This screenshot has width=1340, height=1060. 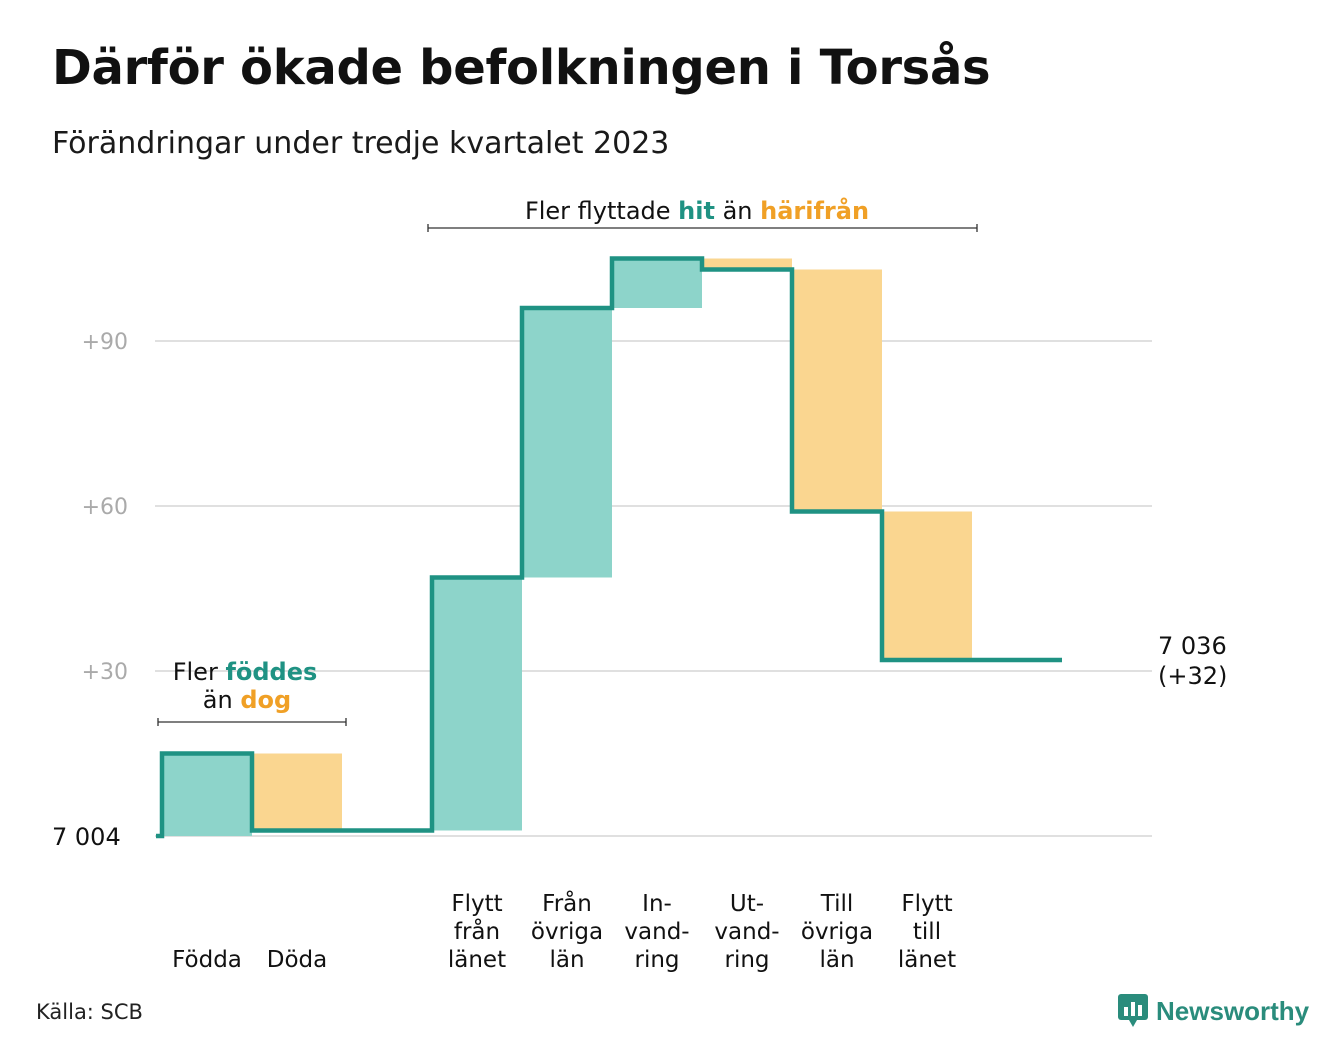 I want to click on start-value-label: 7 004, so click(x=86, y=837).